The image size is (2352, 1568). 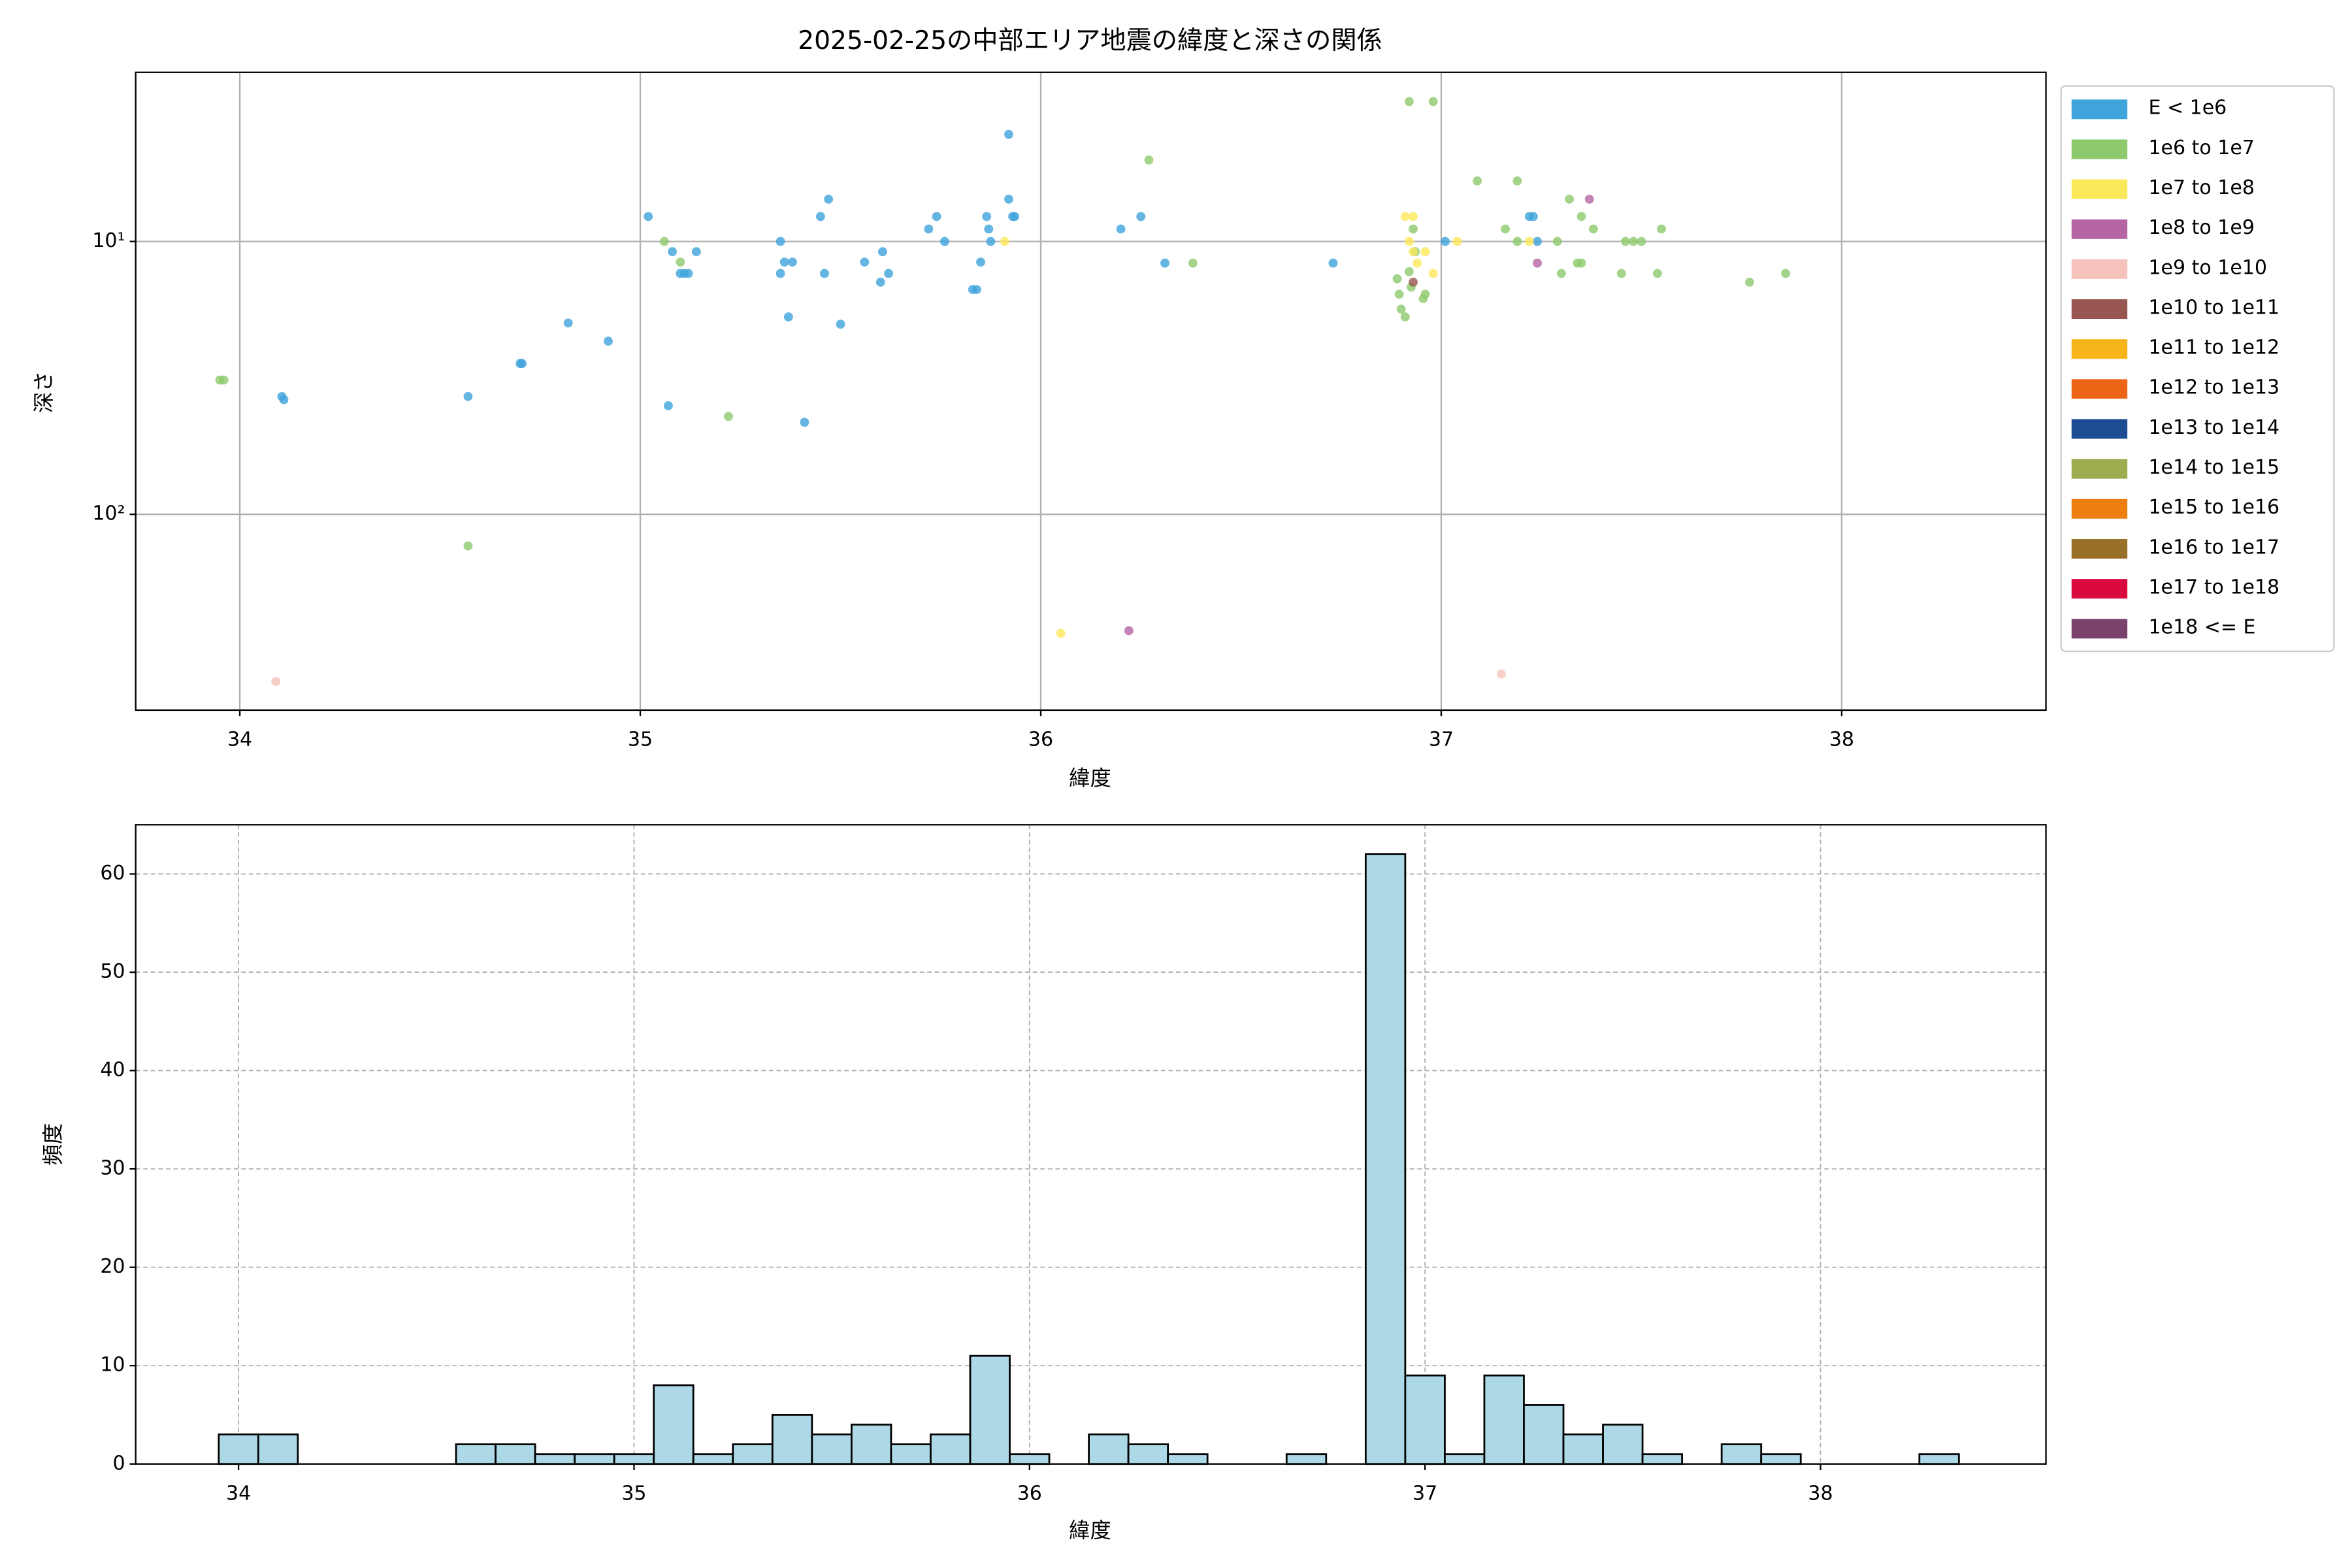 I want to click on y-tick-label: 40, so click(x=112, y=1069).